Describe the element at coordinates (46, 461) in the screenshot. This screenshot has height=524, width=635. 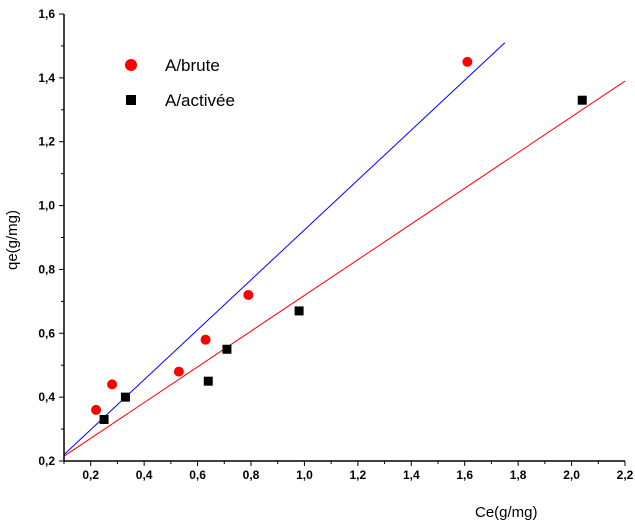
I see `y-tick-label: 0,2` at that location.